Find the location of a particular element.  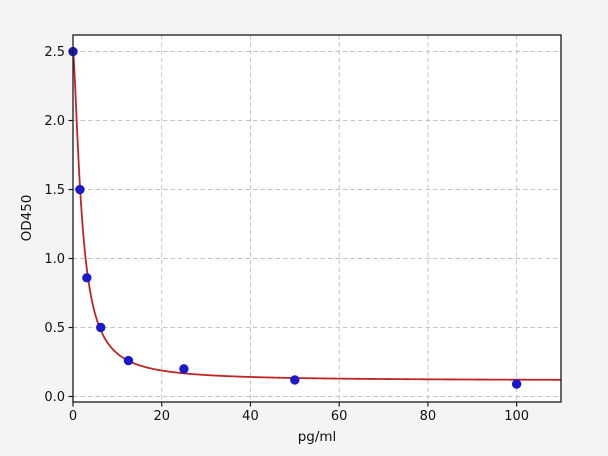

y-tick-label: 1.0 is located at coordinates (54, 259).